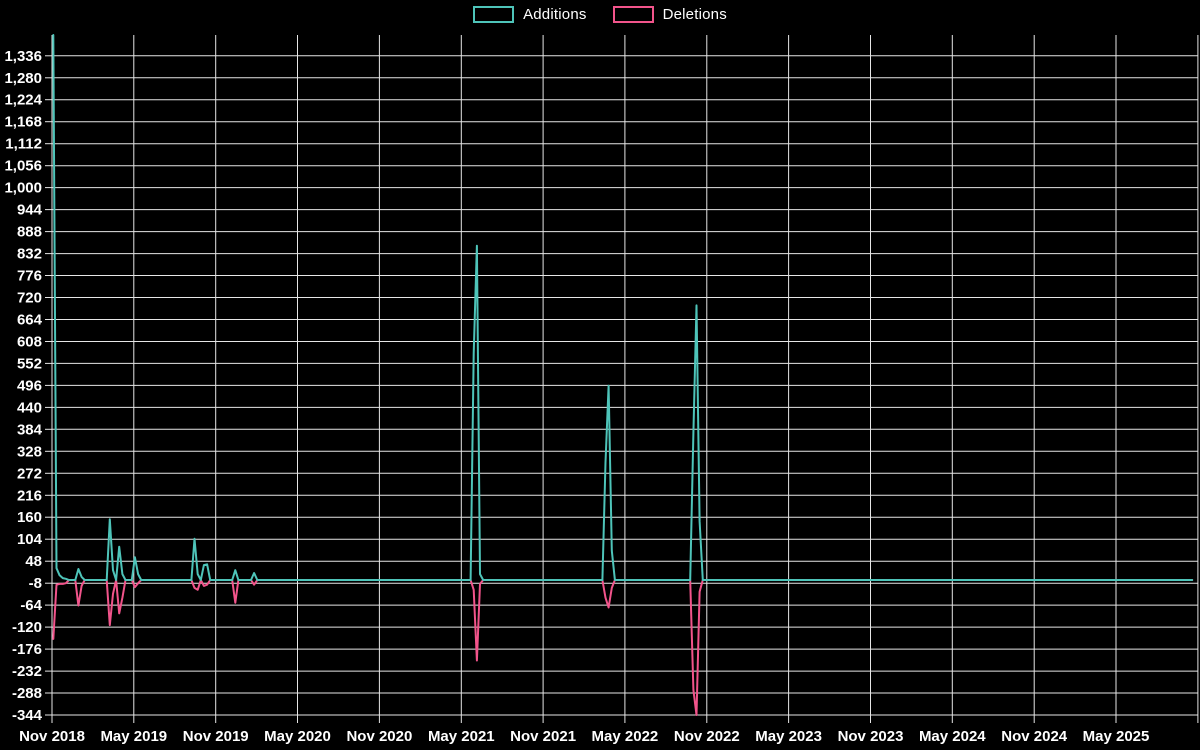 This screenshot has width=1200, height=750. I want to click on y-tick-label: -8, so click(35, 583).